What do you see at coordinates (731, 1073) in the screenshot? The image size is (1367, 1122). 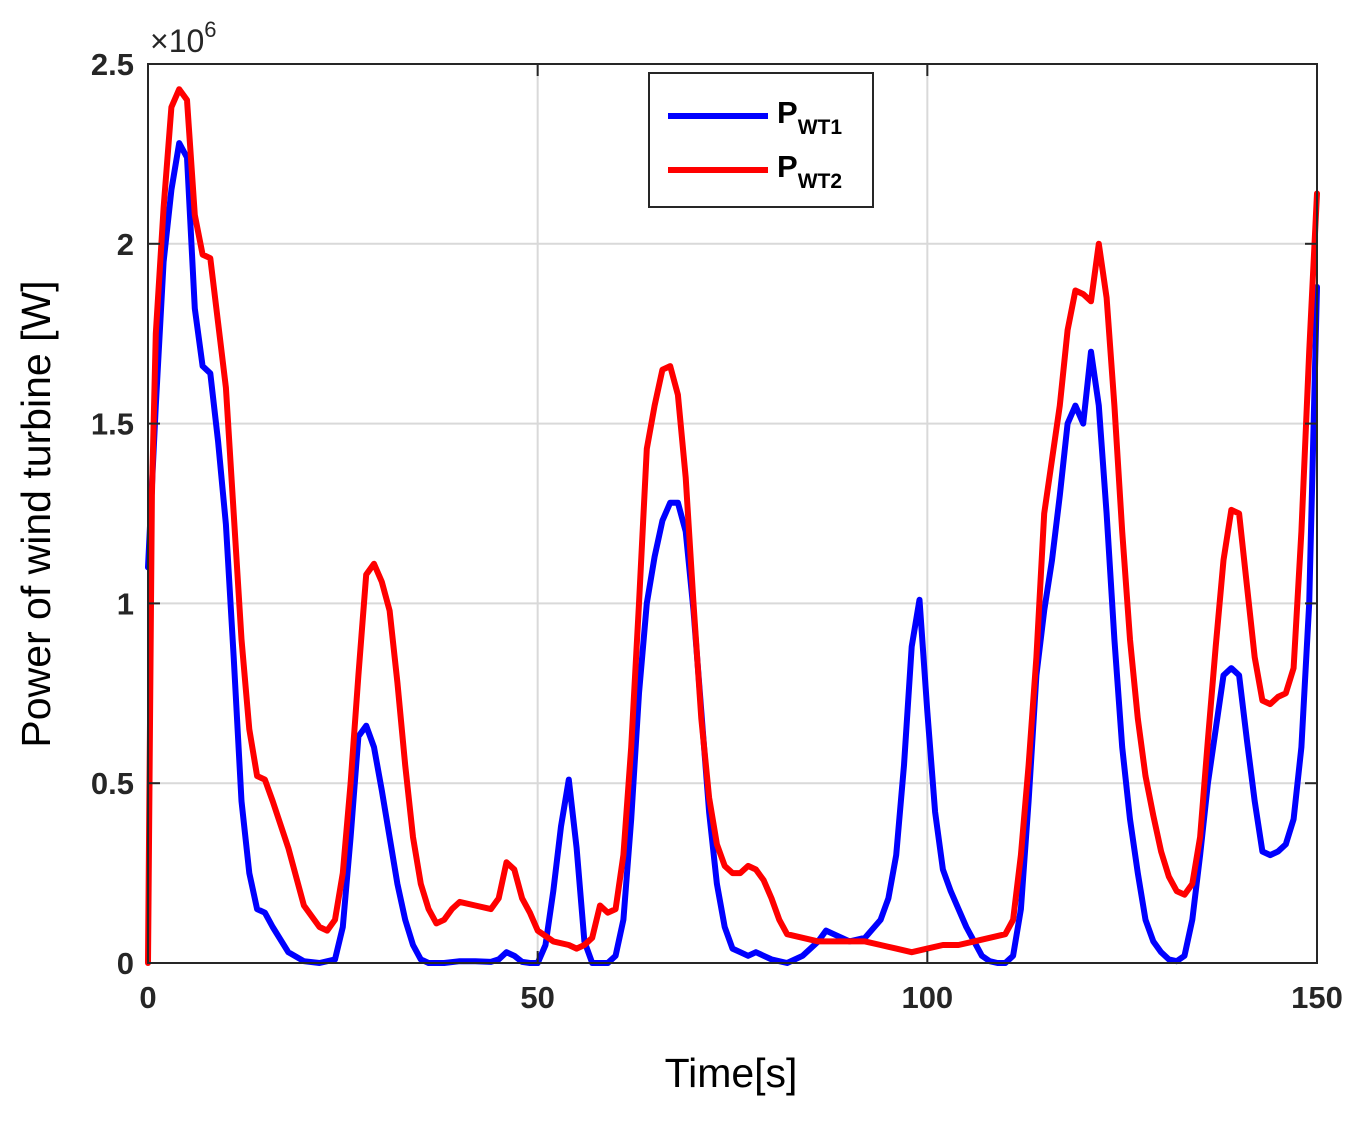 I see `x-axis-title: Time[s]` at bounding box center [731, 1073].